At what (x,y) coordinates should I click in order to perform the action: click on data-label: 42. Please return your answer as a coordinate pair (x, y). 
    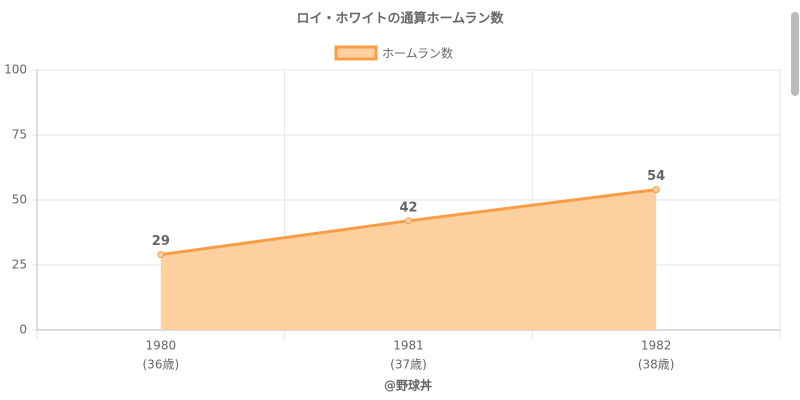
    Looking at the image, I should click on (408, 207).